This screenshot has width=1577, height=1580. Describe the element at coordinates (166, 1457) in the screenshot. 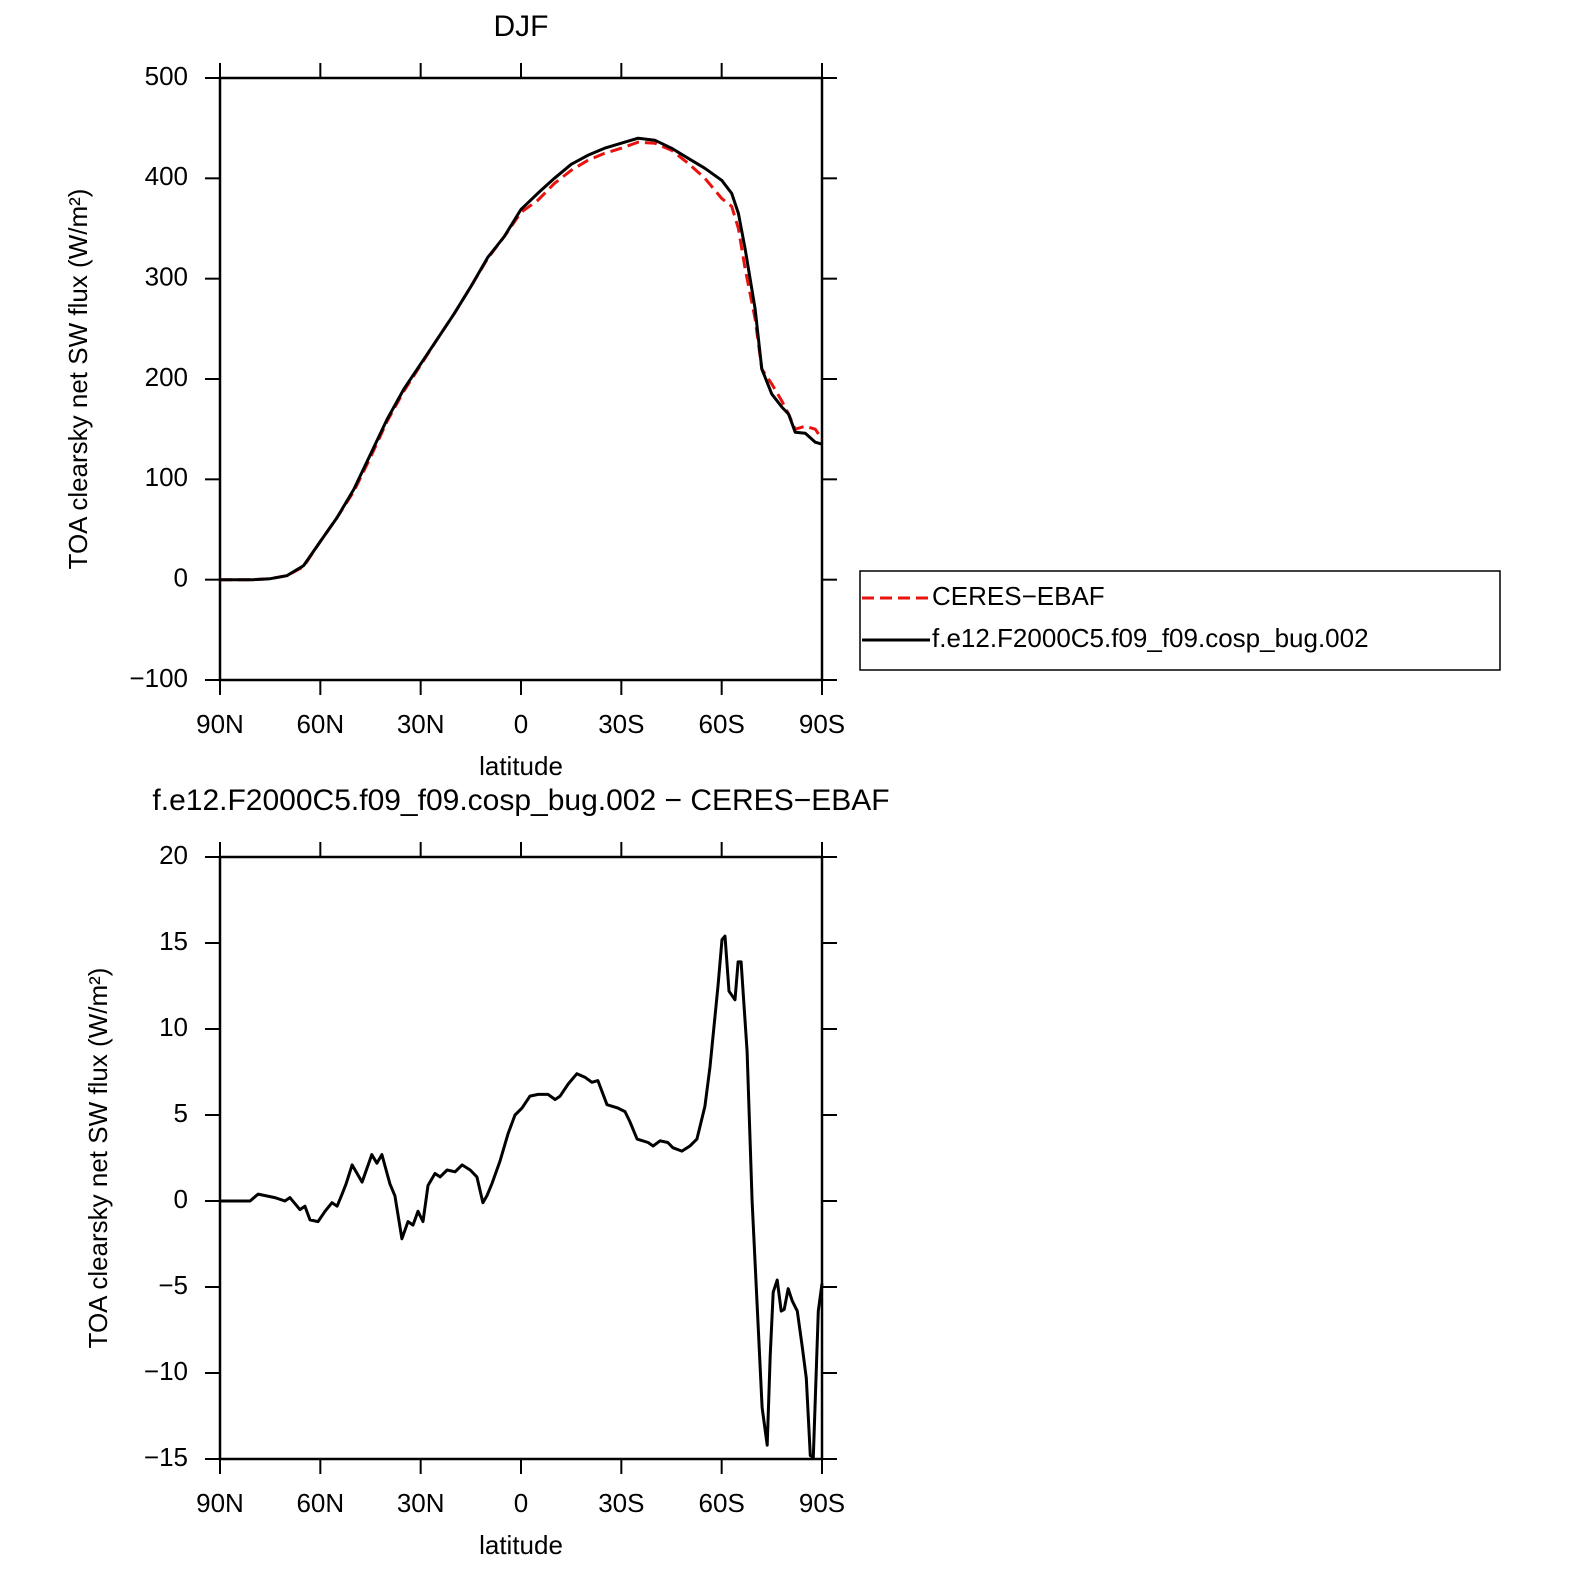

I see `y-tick-label: −15` at that location.